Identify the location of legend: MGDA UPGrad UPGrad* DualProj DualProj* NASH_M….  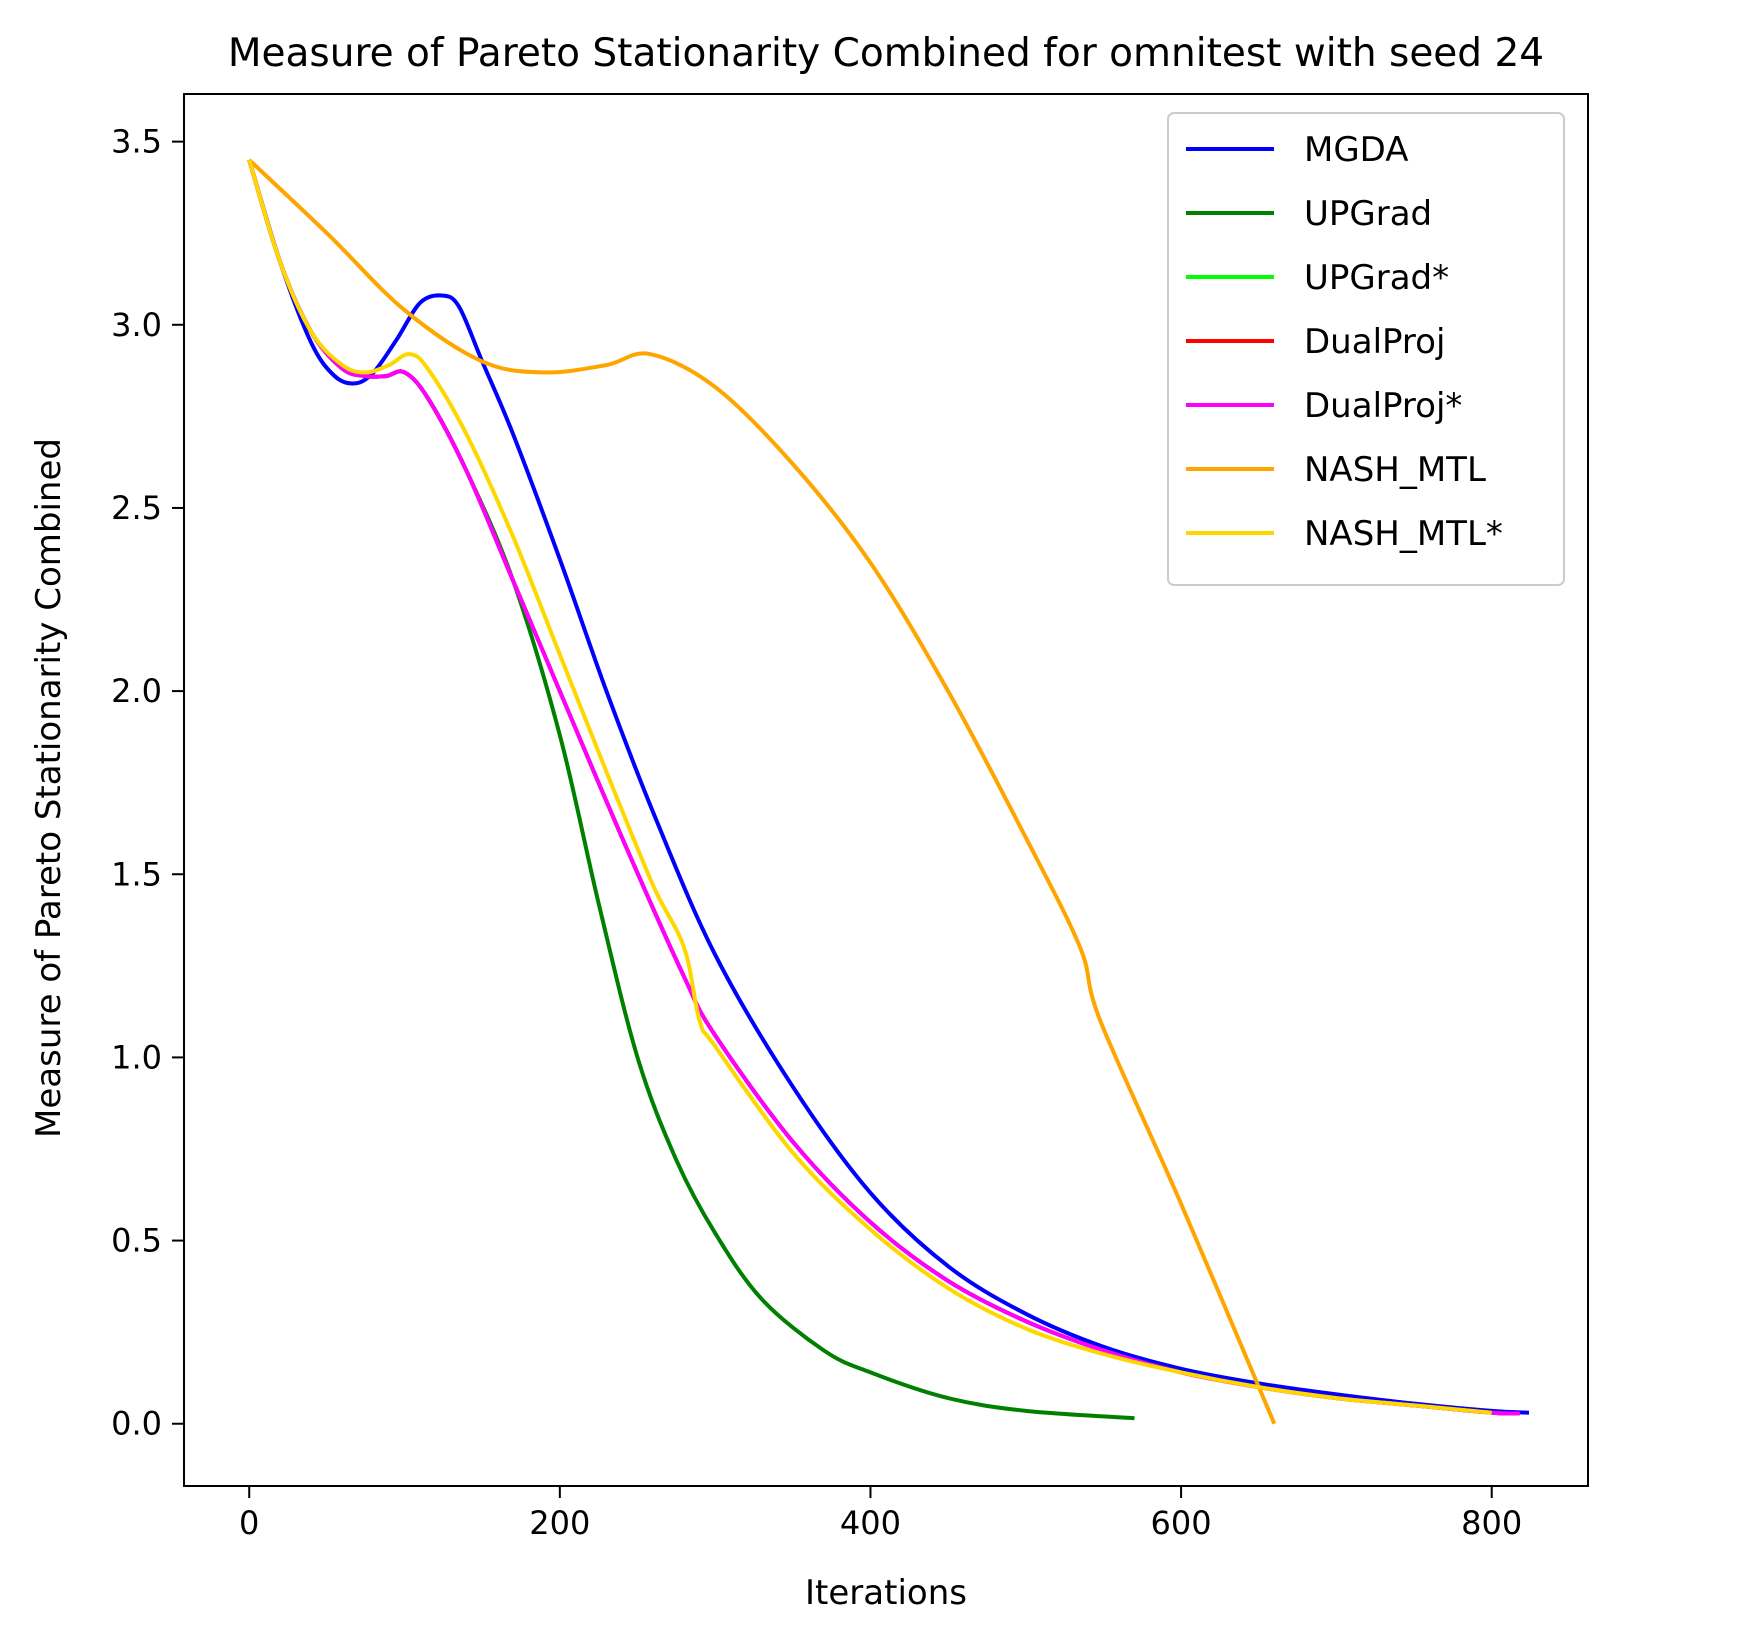
(1366, 349).